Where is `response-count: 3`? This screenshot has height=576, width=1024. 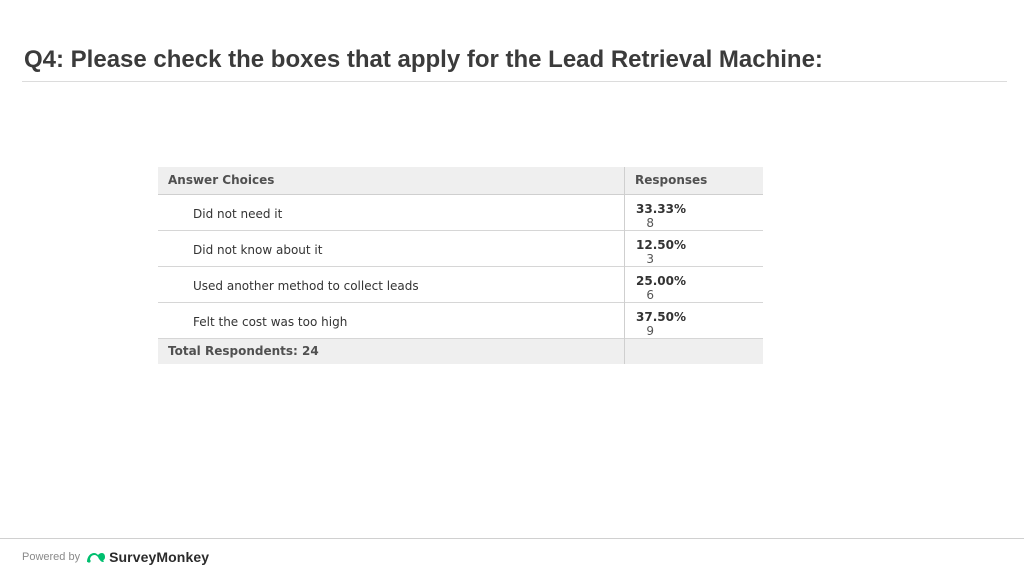
response-count: 3 is located at coordinates (650, 258).